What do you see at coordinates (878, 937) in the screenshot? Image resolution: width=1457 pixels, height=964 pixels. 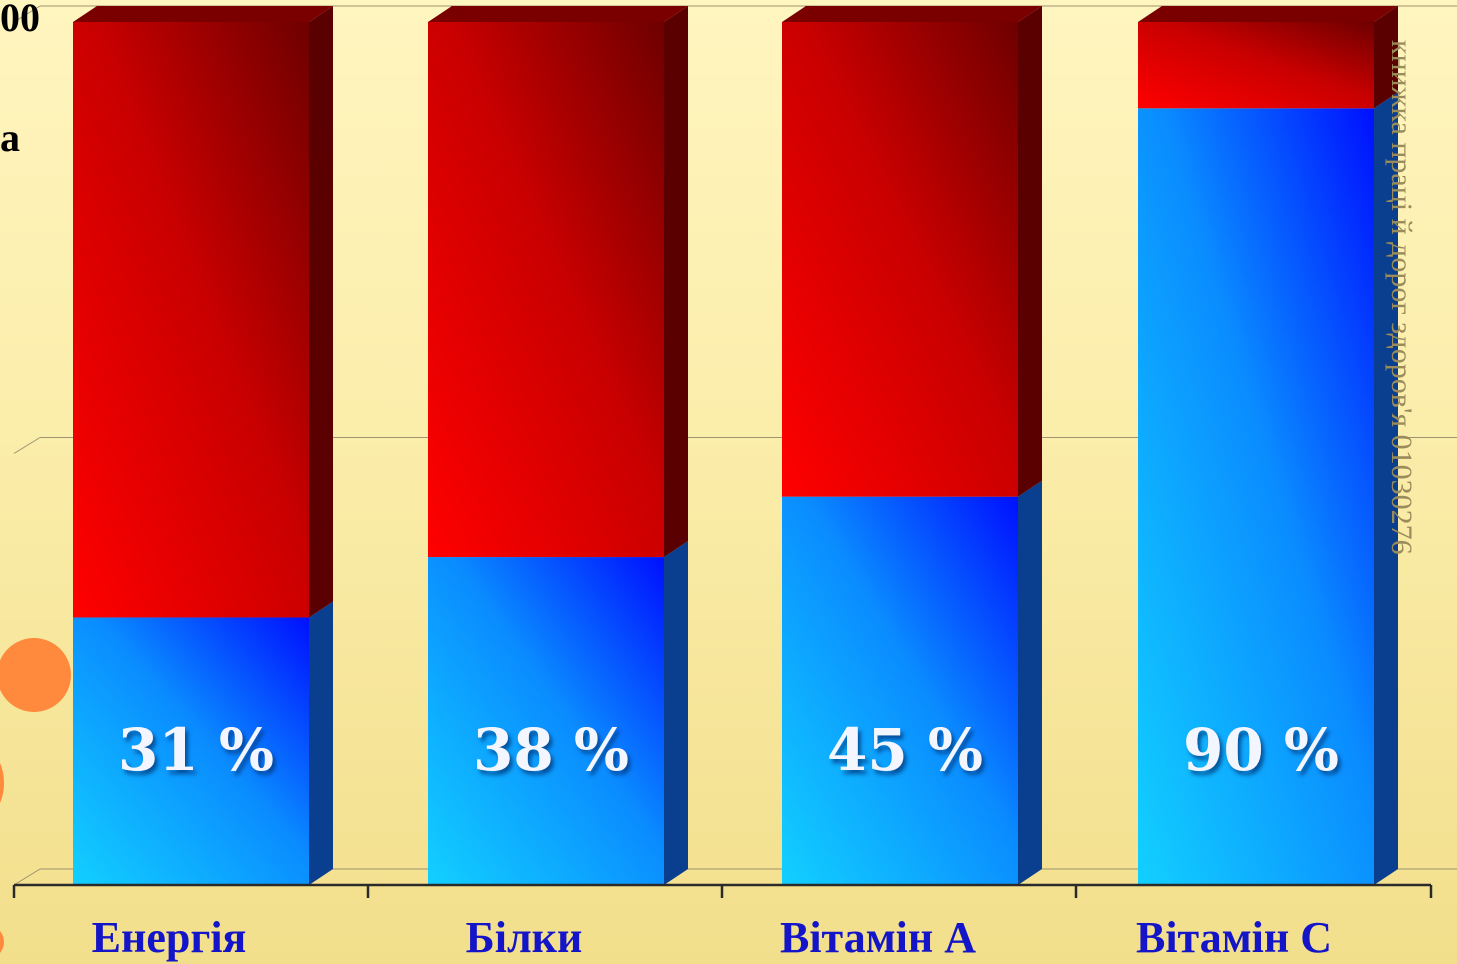 I see `x-tick-label: Вітамін А` at bounding box center [878, 937].